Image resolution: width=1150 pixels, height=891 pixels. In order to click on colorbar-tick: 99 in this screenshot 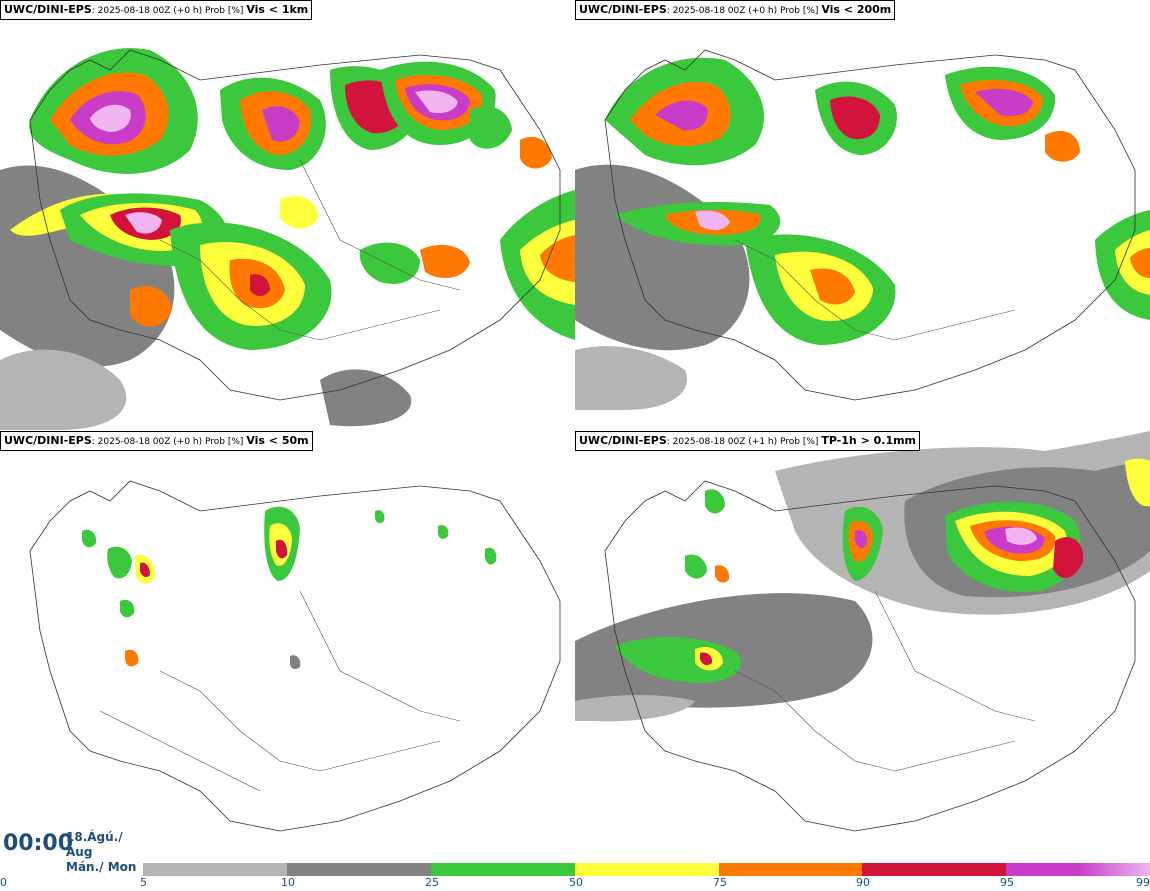, I will do `click(1143, 882)`.